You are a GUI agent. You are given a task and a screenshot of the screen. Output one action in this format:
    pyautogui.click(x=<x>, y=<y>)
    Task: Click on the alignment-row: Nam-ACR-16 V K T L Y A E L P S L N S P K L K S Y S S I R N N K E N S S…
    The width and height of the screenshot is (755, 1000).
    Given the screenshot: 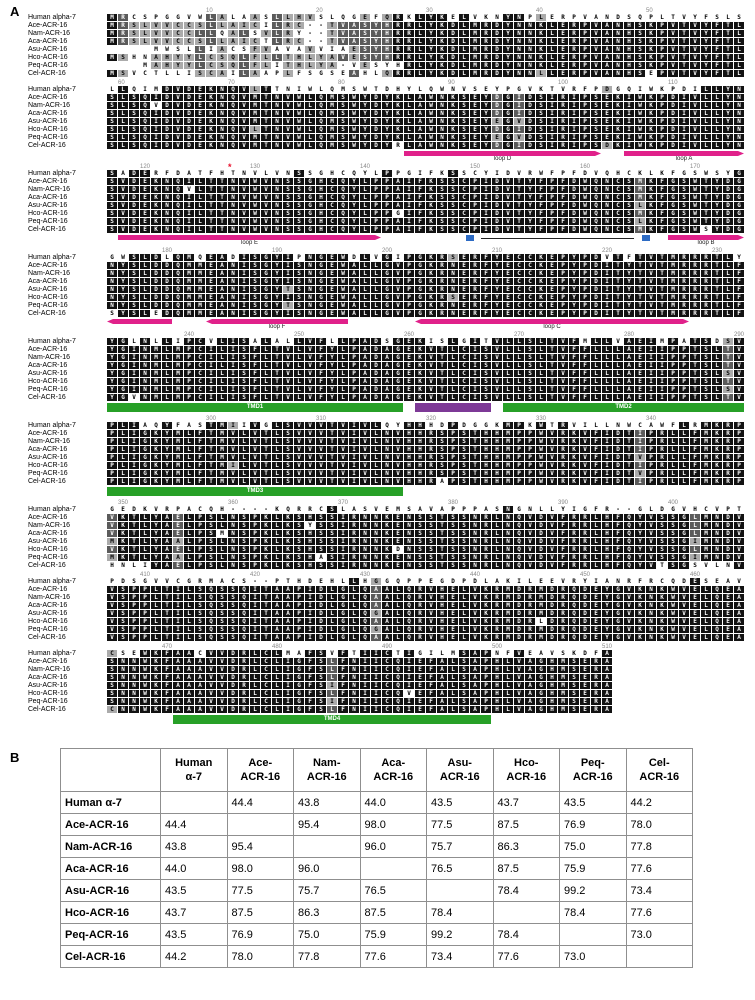 What is the action you would take?
    pyautogui.click(x=391, y=526)
    